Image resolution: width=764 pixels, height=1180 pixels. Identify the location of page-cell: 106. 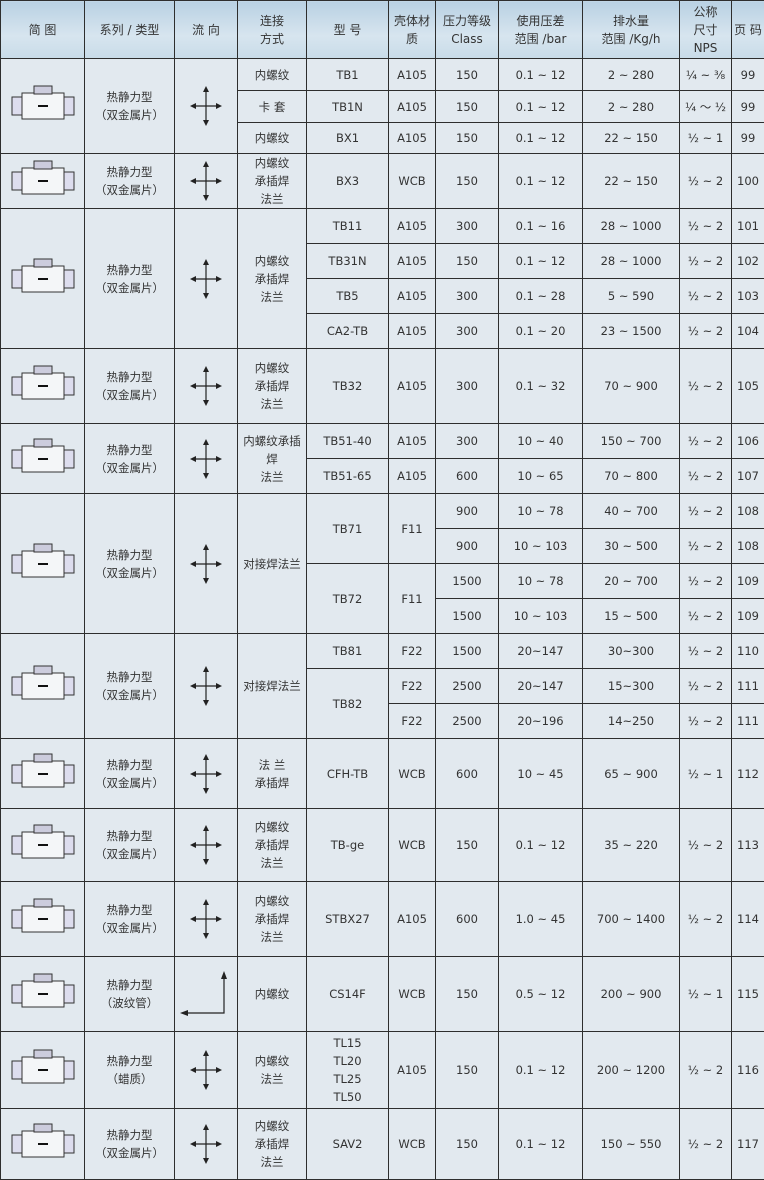
(748, 441).